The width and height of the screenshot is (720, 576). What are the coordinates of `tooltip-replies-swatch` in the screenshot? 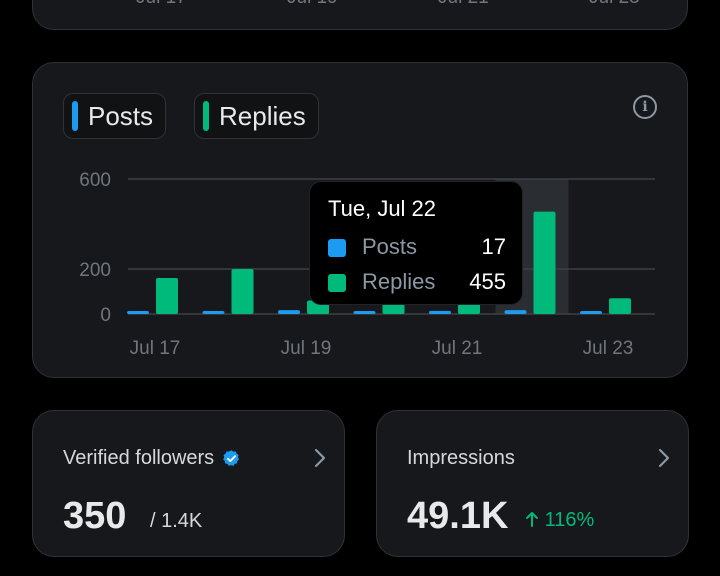 It's located at (337, 283).